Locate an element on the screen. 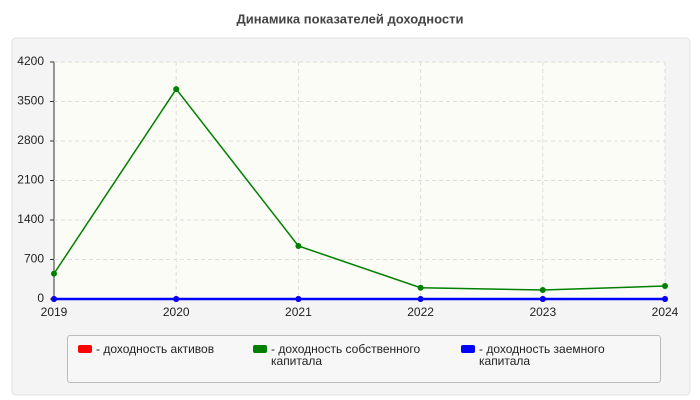  x-tick-label: 2022 is located at coordinates (420, 312).